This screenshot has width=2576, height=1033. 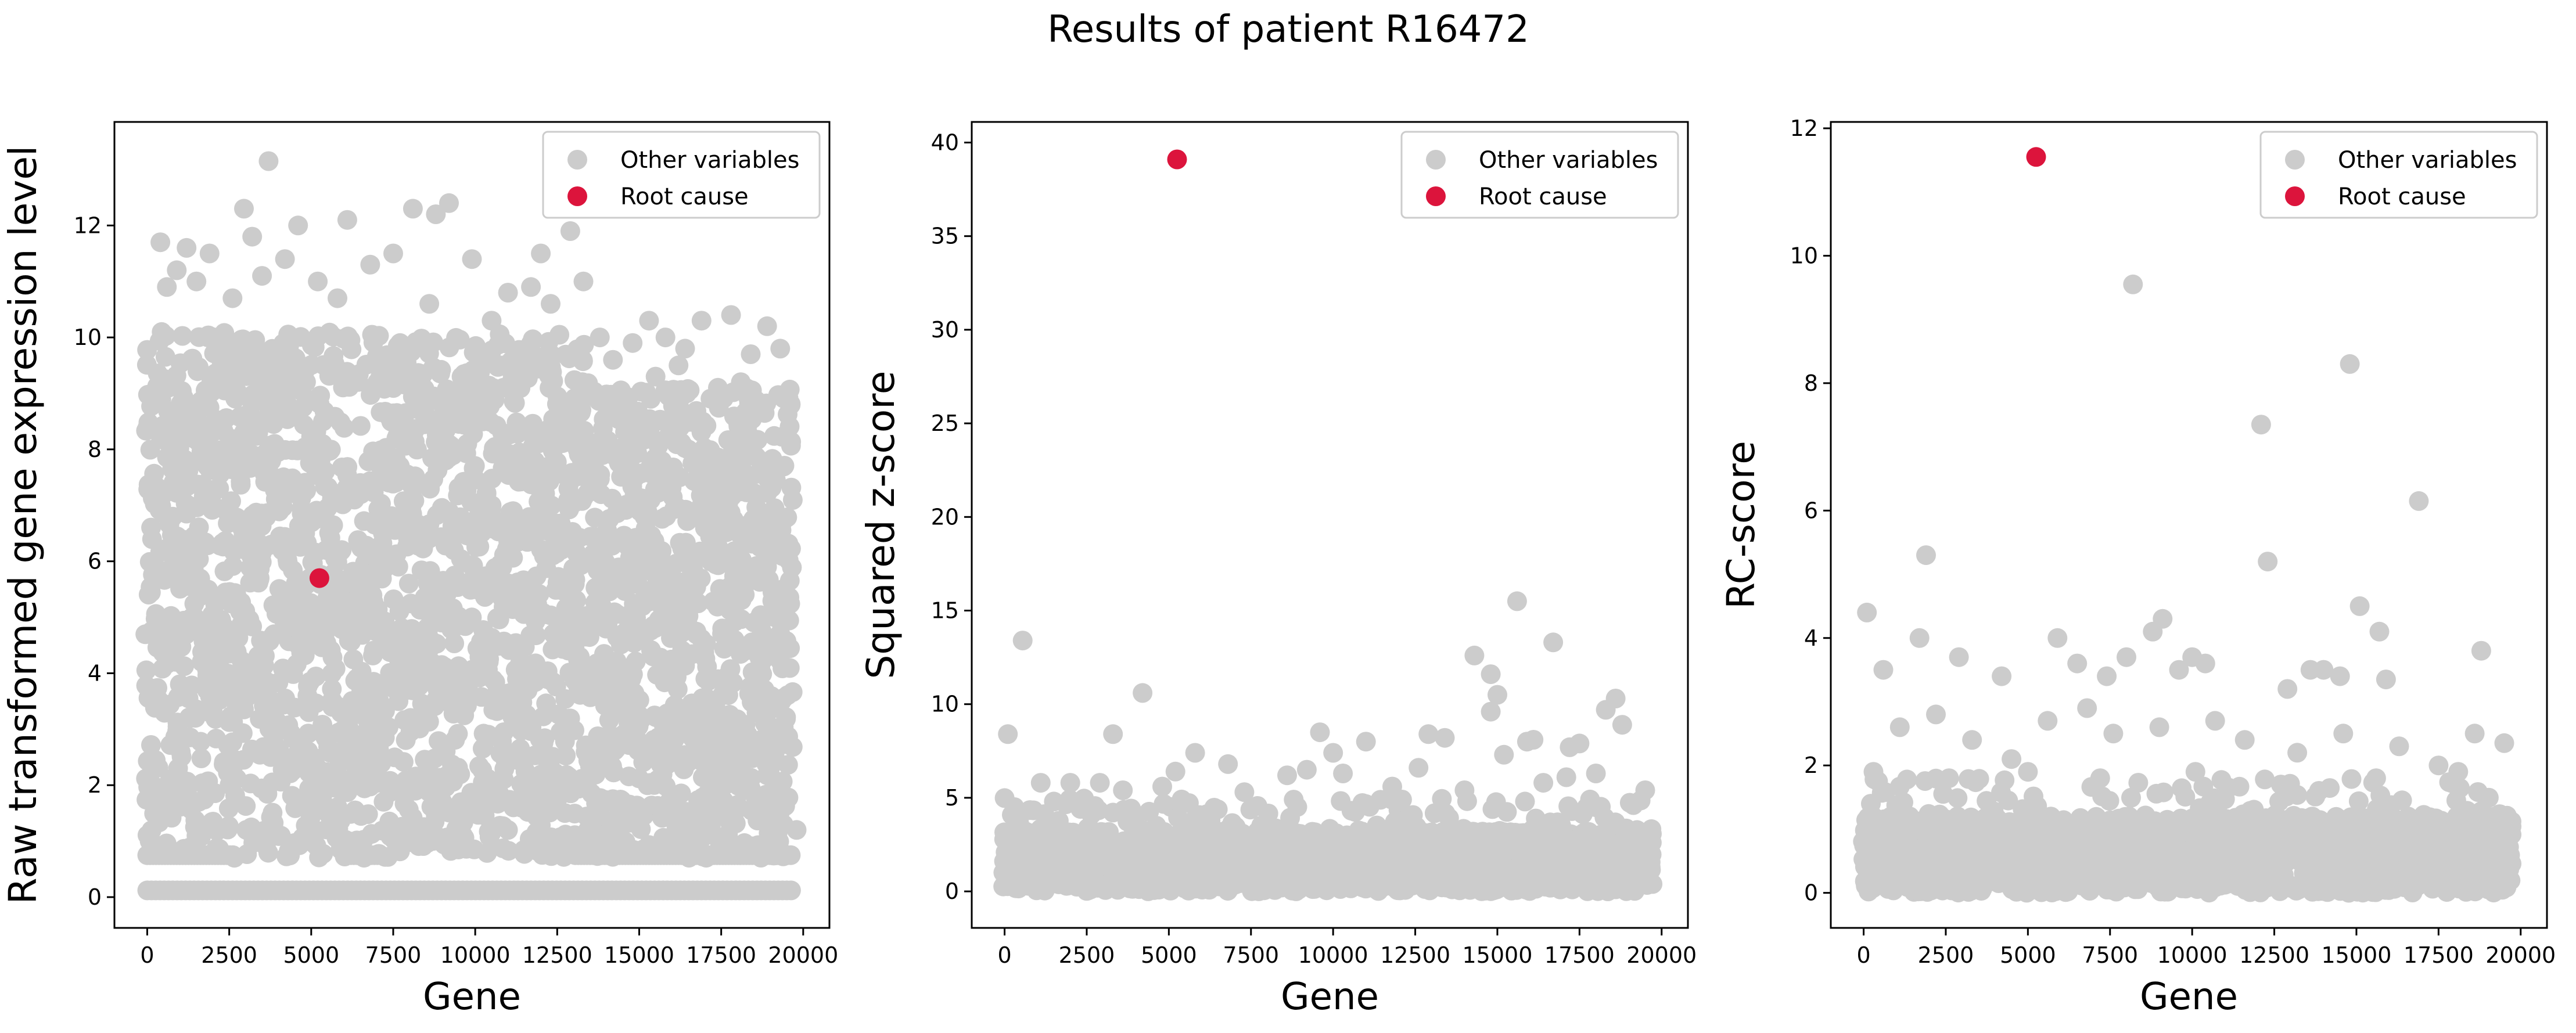 What do you see at coordinates (945, 424) in the screenshot?
I see `y-tick-label: 25` at bounding box center [945, 424].